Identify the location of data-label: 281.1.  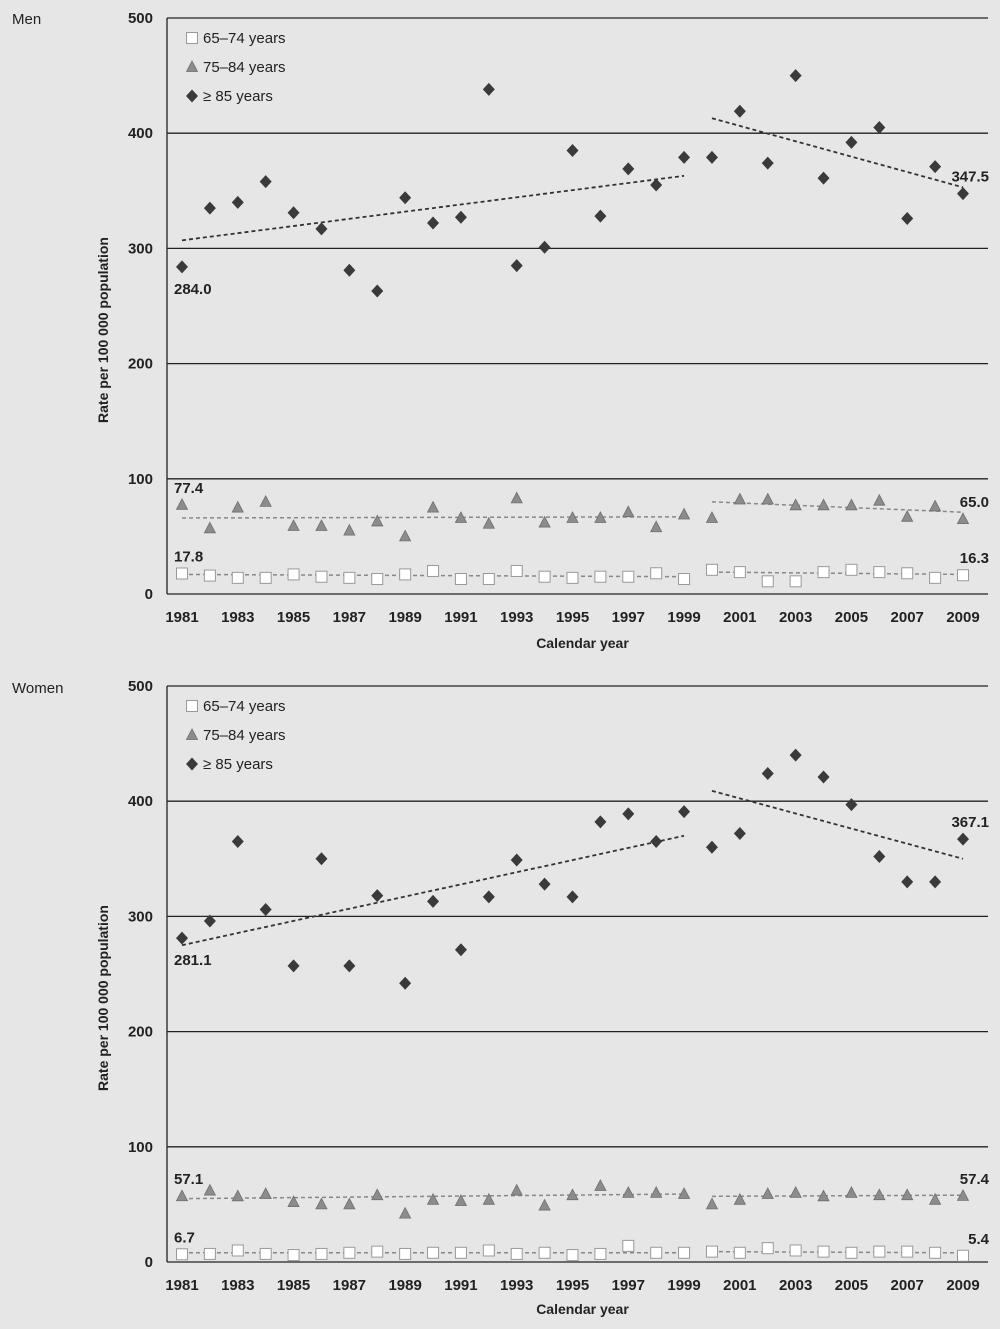
(193, 960).